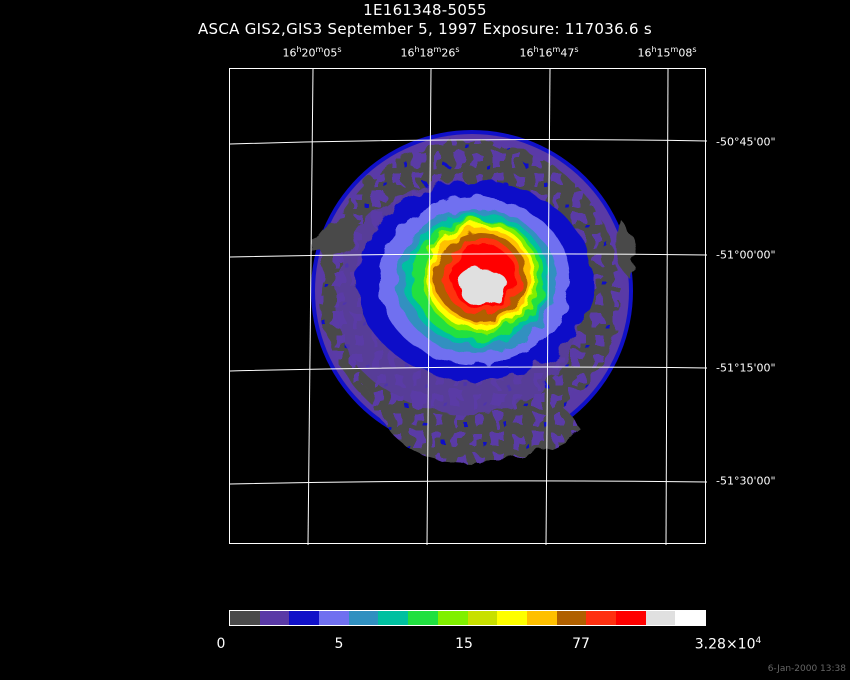 The width and height of the screenshot is (850, 680). Describe the element at coordinates (339, 644) in the screenshot. I see `scale-label: 5` at that location.